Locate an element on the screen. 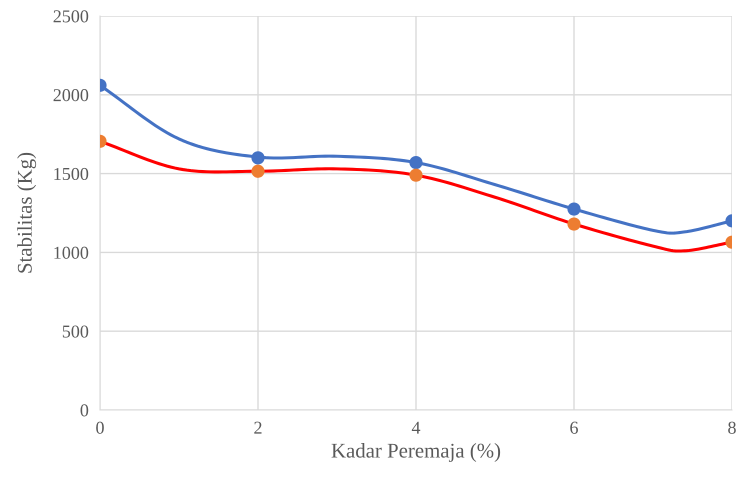 The width and height of the screenshot is (737, 483). x-tick-label: 4 is located at coordinates (416, 428).